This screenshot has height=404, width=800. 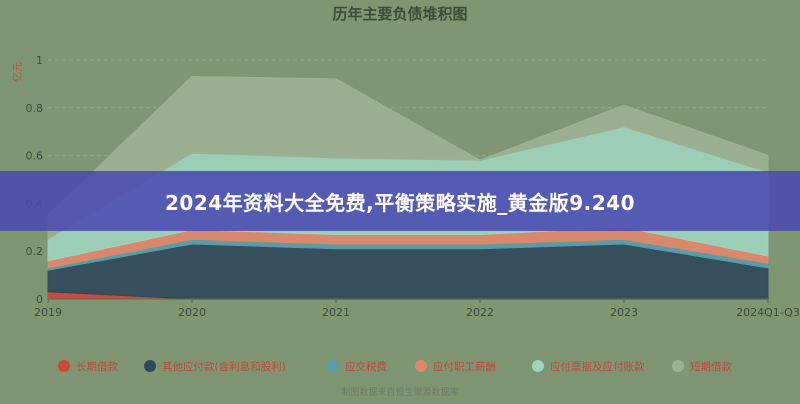 What do you see at coordinates (399, 392) in the screenshot?
I see `footer-source: 制图数据来自恒生聚源数据库` at bounding box center [399, 392].